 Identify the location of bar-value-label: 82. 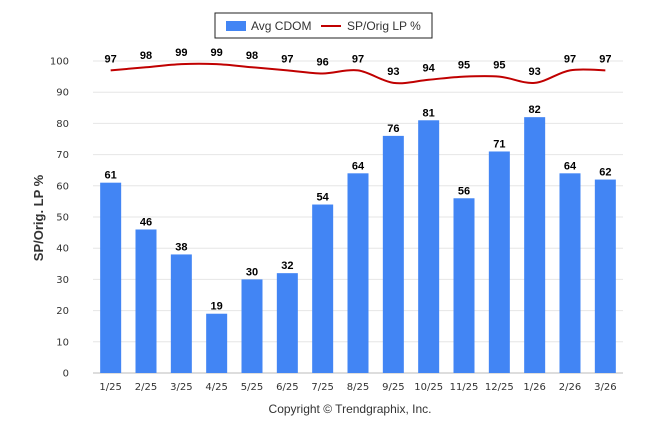
(535, 110).